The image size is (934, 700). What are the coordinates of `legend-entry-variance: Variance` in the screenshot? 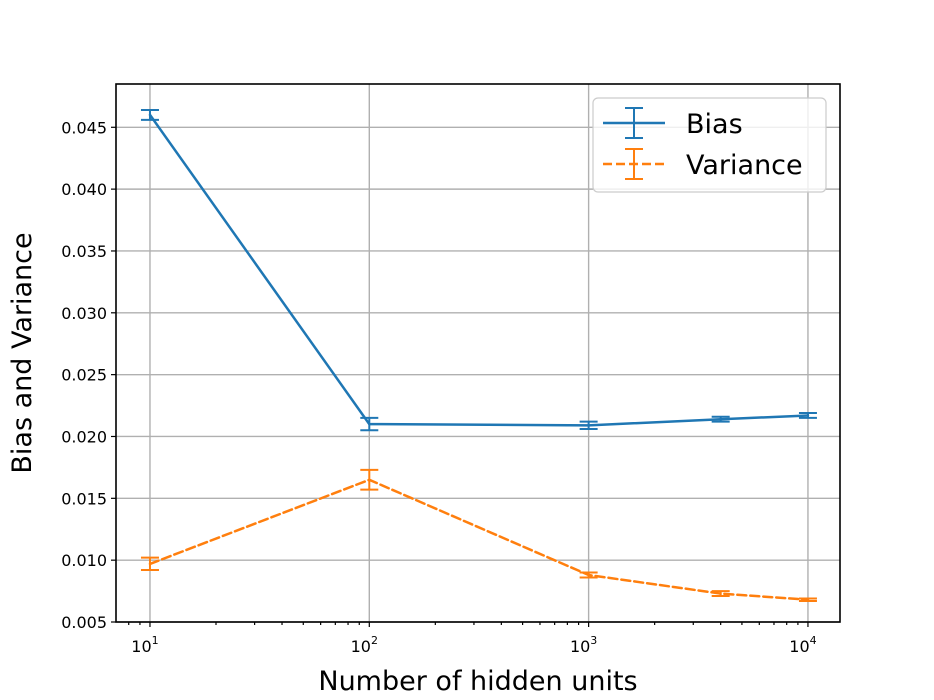 It's located at (703, 164).